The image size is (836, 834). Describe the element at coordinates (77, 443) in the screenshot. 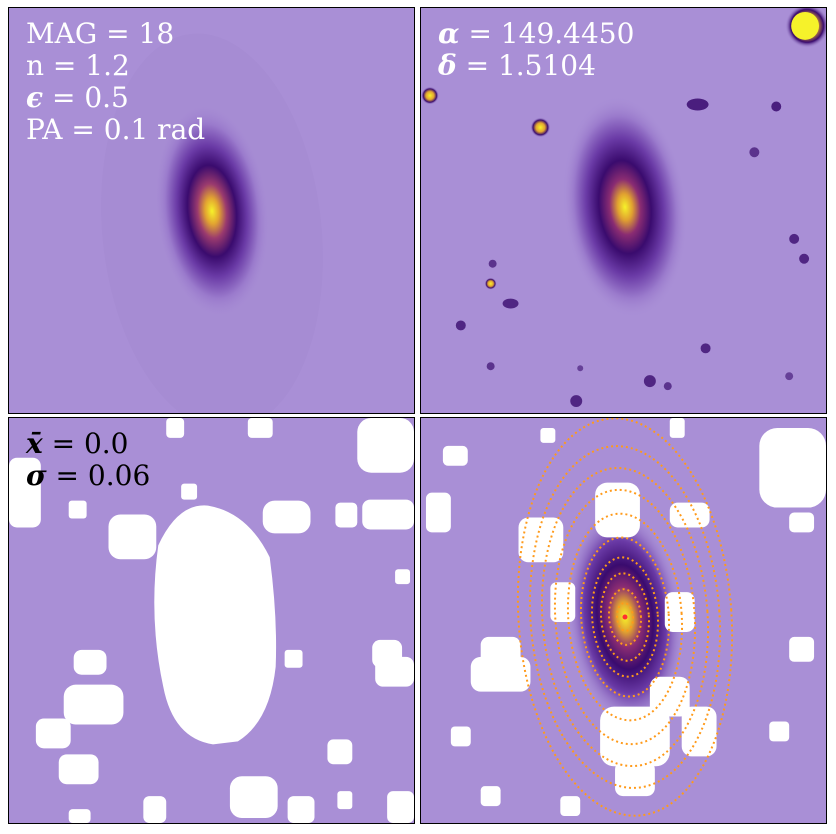

I see `mean-label: x̄ = 0.0` at that location.